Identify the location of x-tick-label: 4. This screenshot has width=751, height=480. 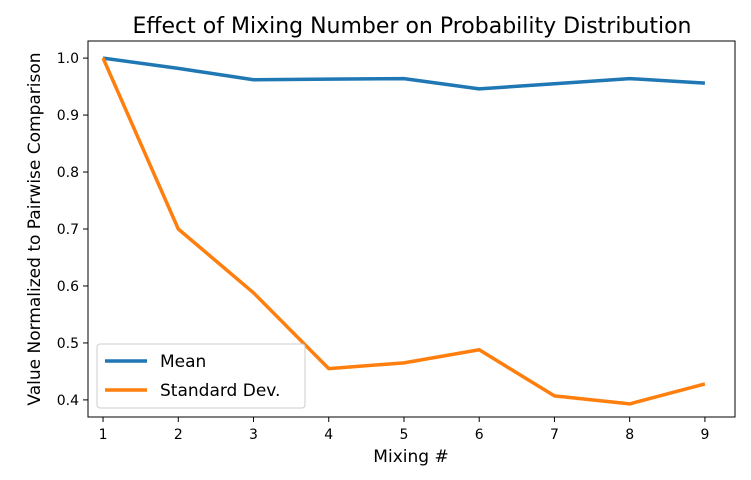
(328, 435).